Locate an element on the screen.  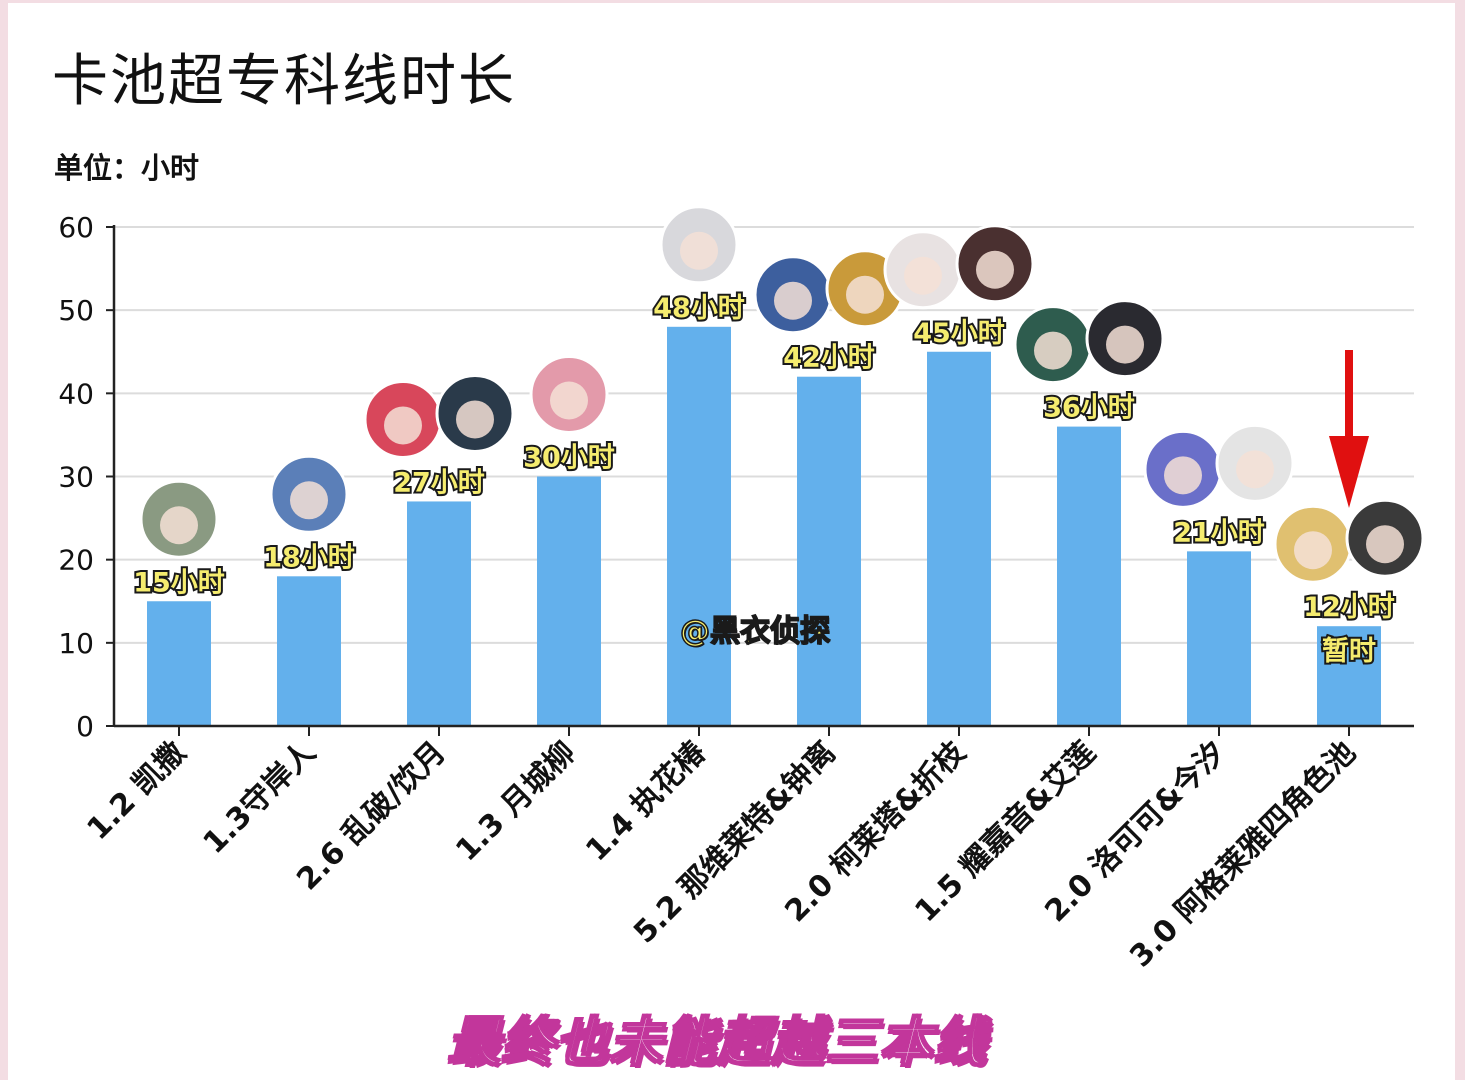
x-tick-label: 1.2 凯撒 is located at coordinates (137, 791).